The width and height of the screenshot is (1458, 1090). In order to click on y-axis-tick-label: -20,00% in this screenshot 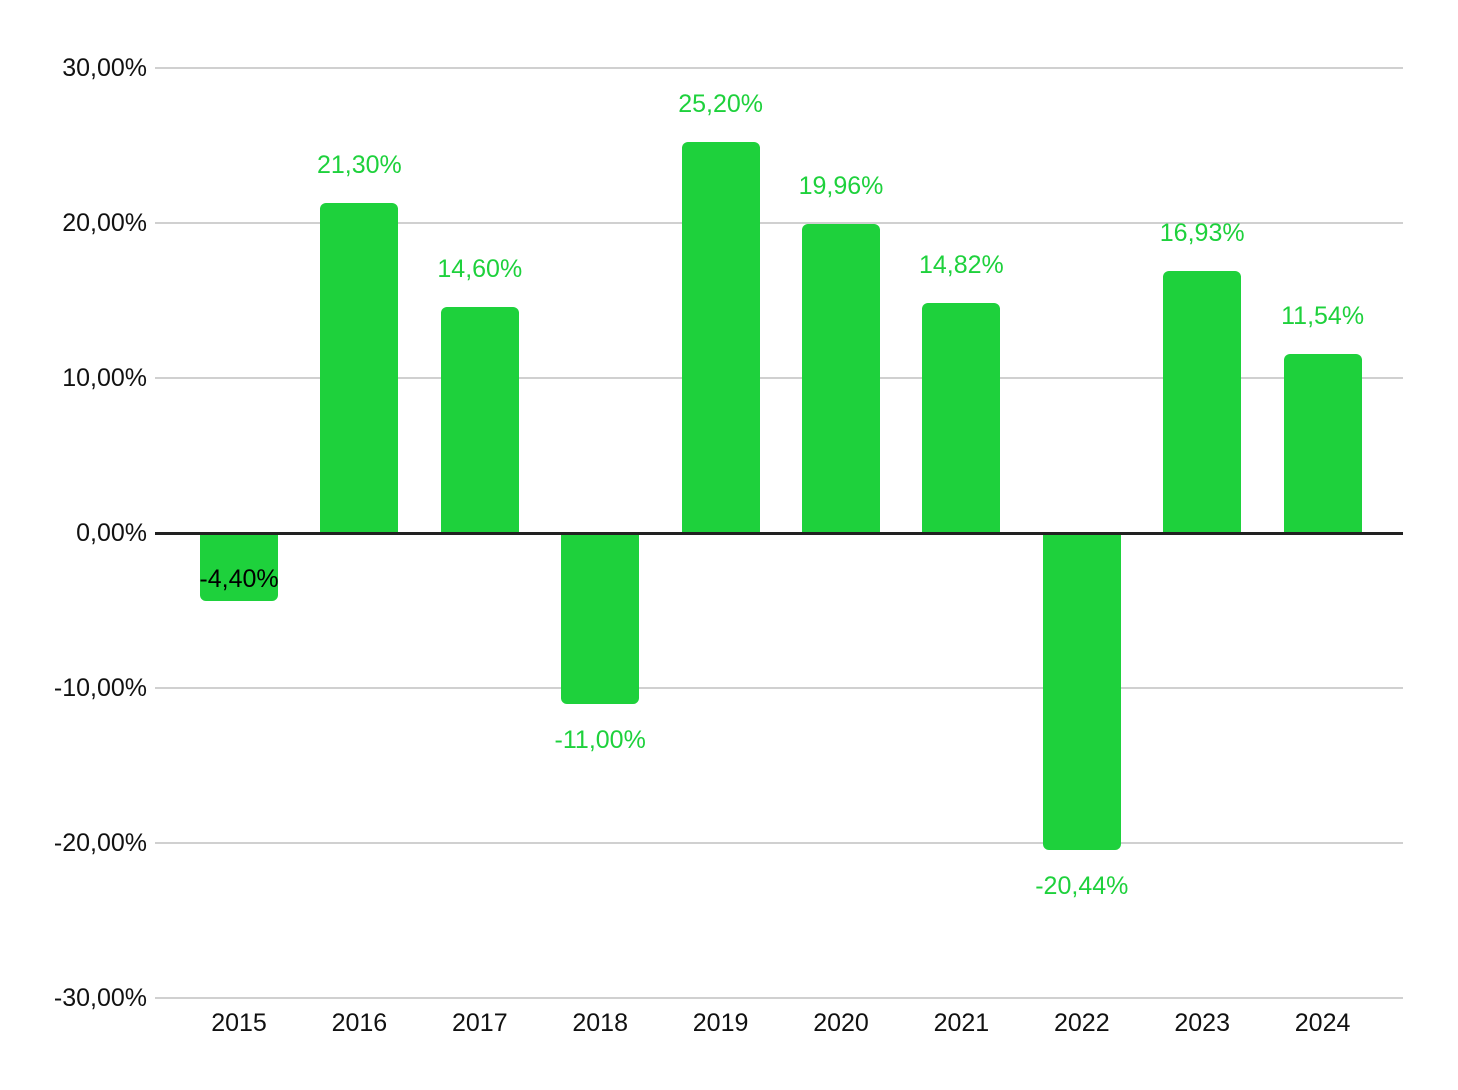, I will do `click(100, 843)`.